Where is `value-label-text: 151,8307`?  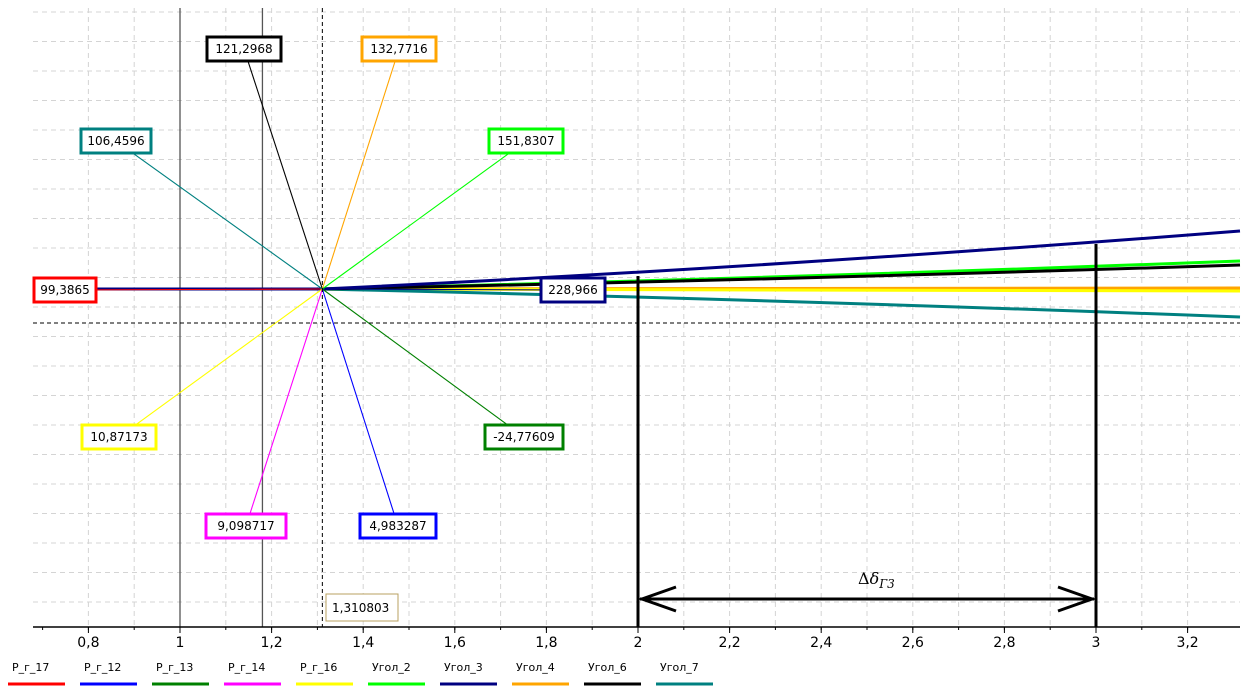
value-label-text: 151,8307 is located at coordinates (525, 141).